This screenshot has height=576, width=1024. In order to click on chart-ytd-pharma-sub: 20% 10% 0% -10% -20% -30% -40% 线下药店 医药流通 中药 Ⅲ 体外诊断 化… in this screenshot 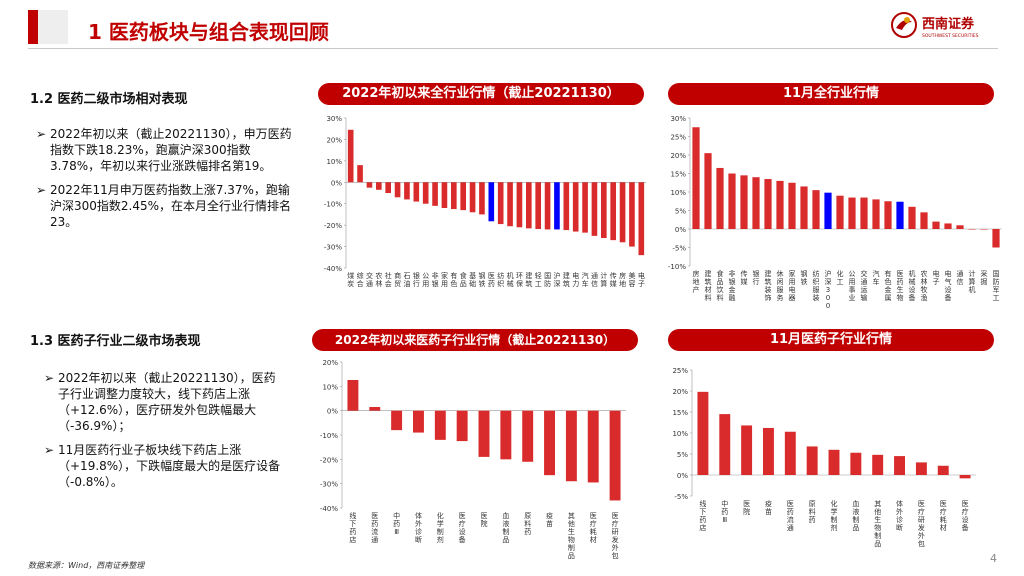, I will do `click(470, 463)`.